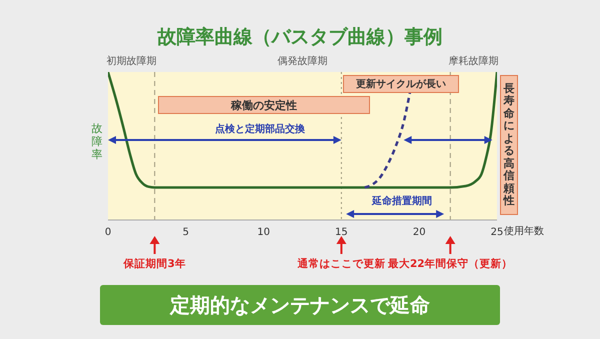 The height and width of the screenshot is (339, 600). I want to click on text: 最大22年間保守（更新）, so click(450, 263).